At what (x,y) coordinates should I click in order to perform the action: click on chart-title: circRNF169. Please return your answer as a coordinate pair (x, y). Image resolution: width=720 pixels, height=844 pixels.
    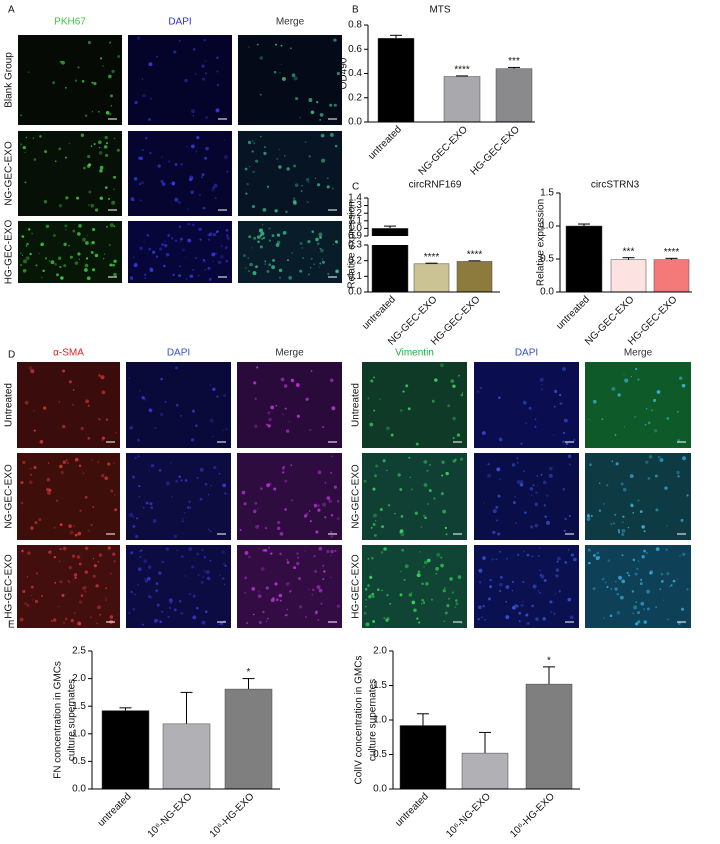
    Looking at the image, I should click on (435, 185).